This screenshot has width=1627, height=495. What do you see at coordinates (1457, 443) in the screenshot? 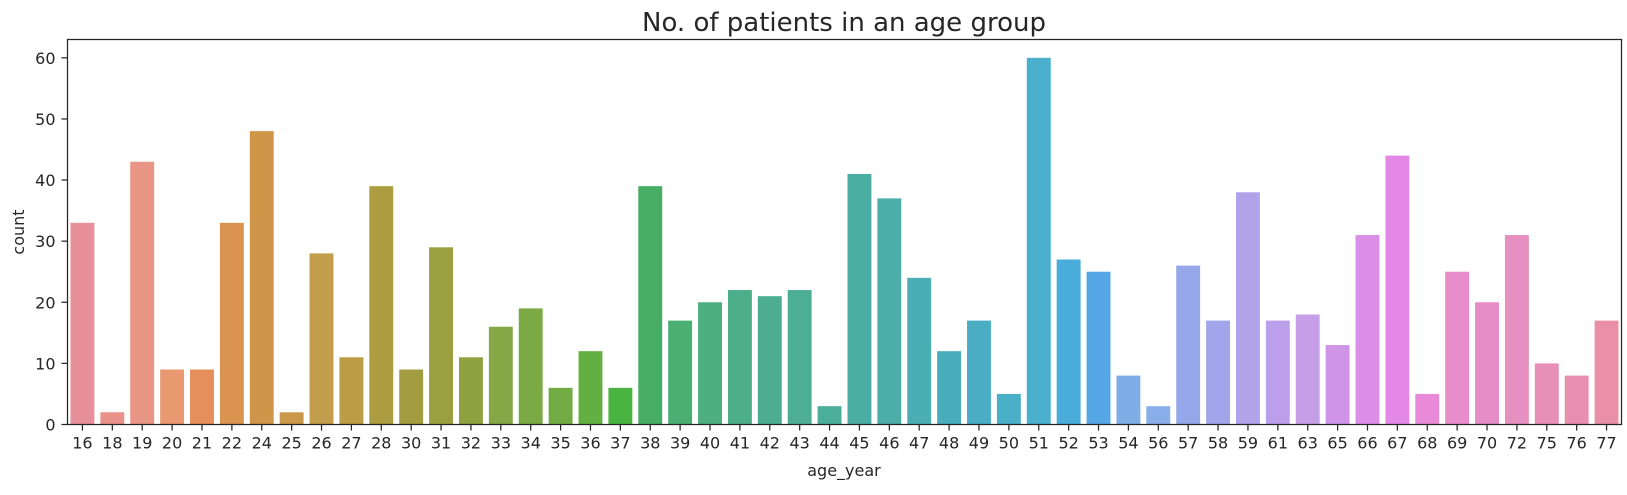
I see `x-tick-label: 69` at bounding box center [1457, 443].